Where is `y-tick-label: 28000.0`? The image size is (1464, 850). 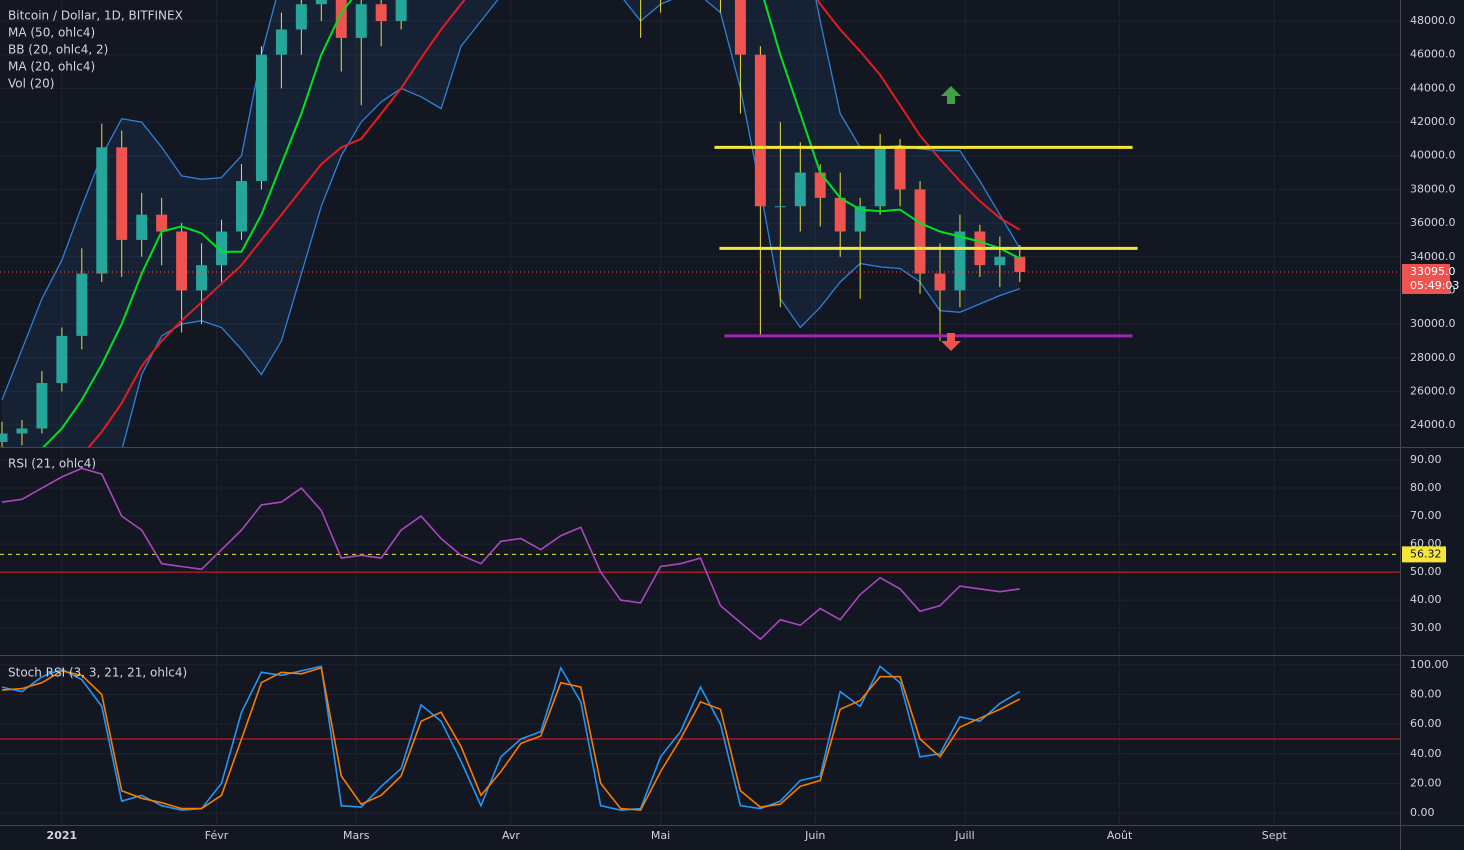 y-tick-label: 28000.0 is located at coordinates (1433, 357).